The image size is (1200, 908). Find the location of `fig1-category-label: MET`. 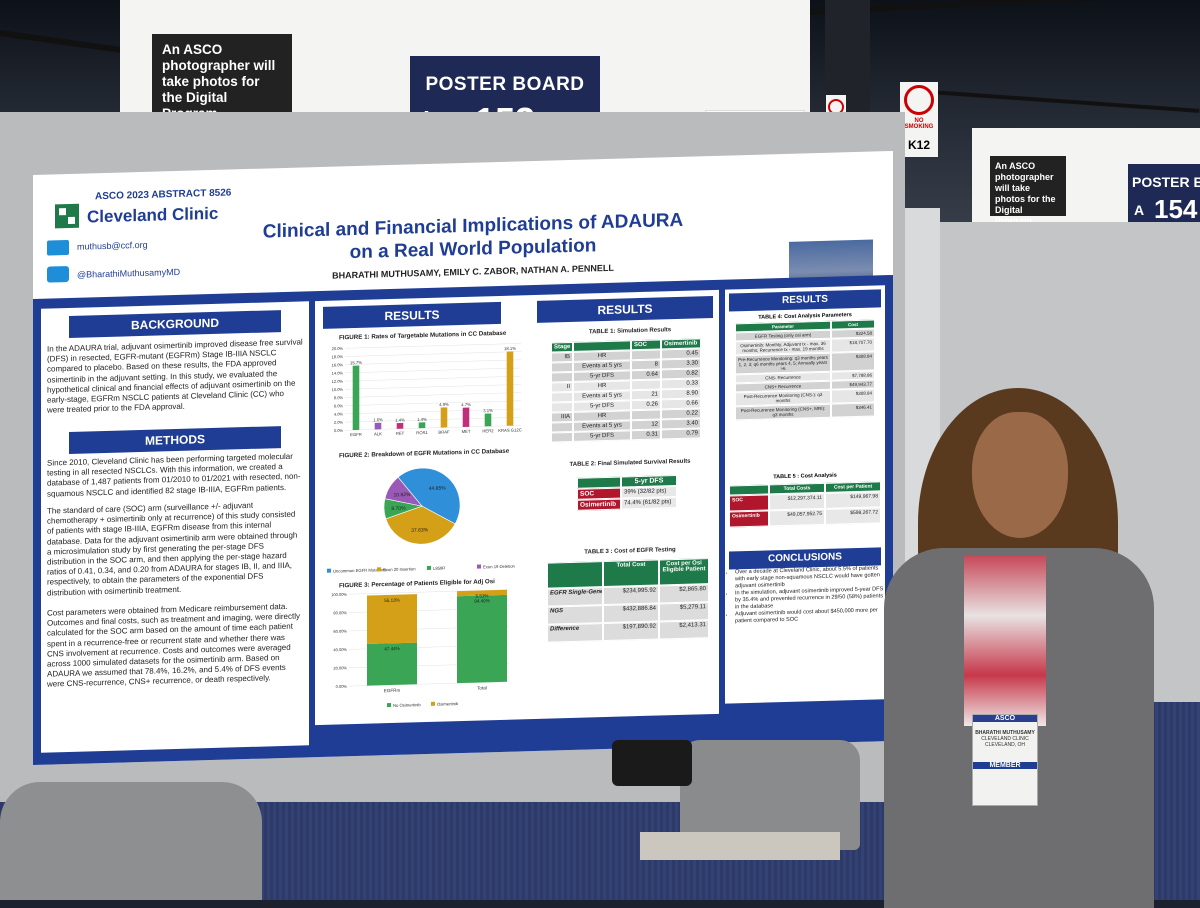

fig1-category-label: MET is located at coordinates (466, 431).